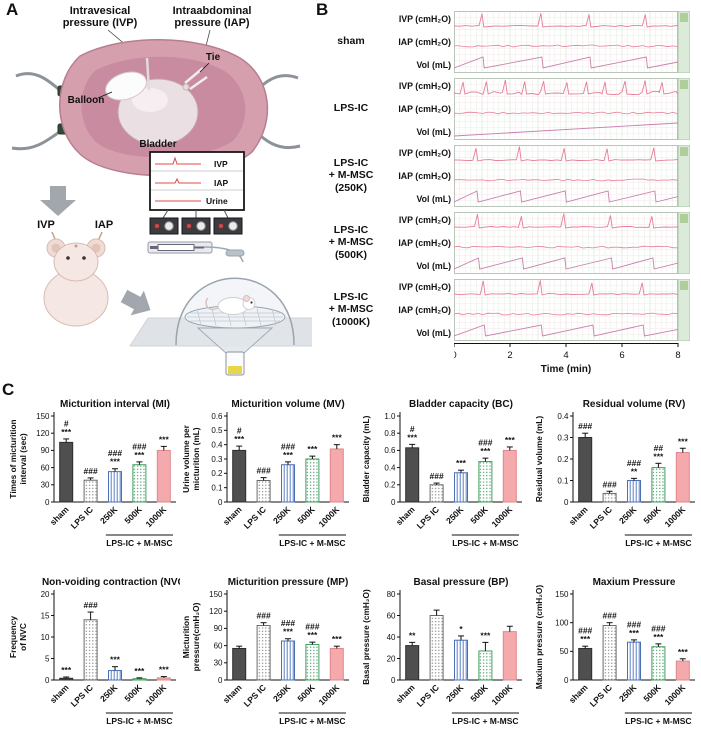 The image size is (701, 751). I want to click on y-tick-label: 0.1, so click(563, 480).